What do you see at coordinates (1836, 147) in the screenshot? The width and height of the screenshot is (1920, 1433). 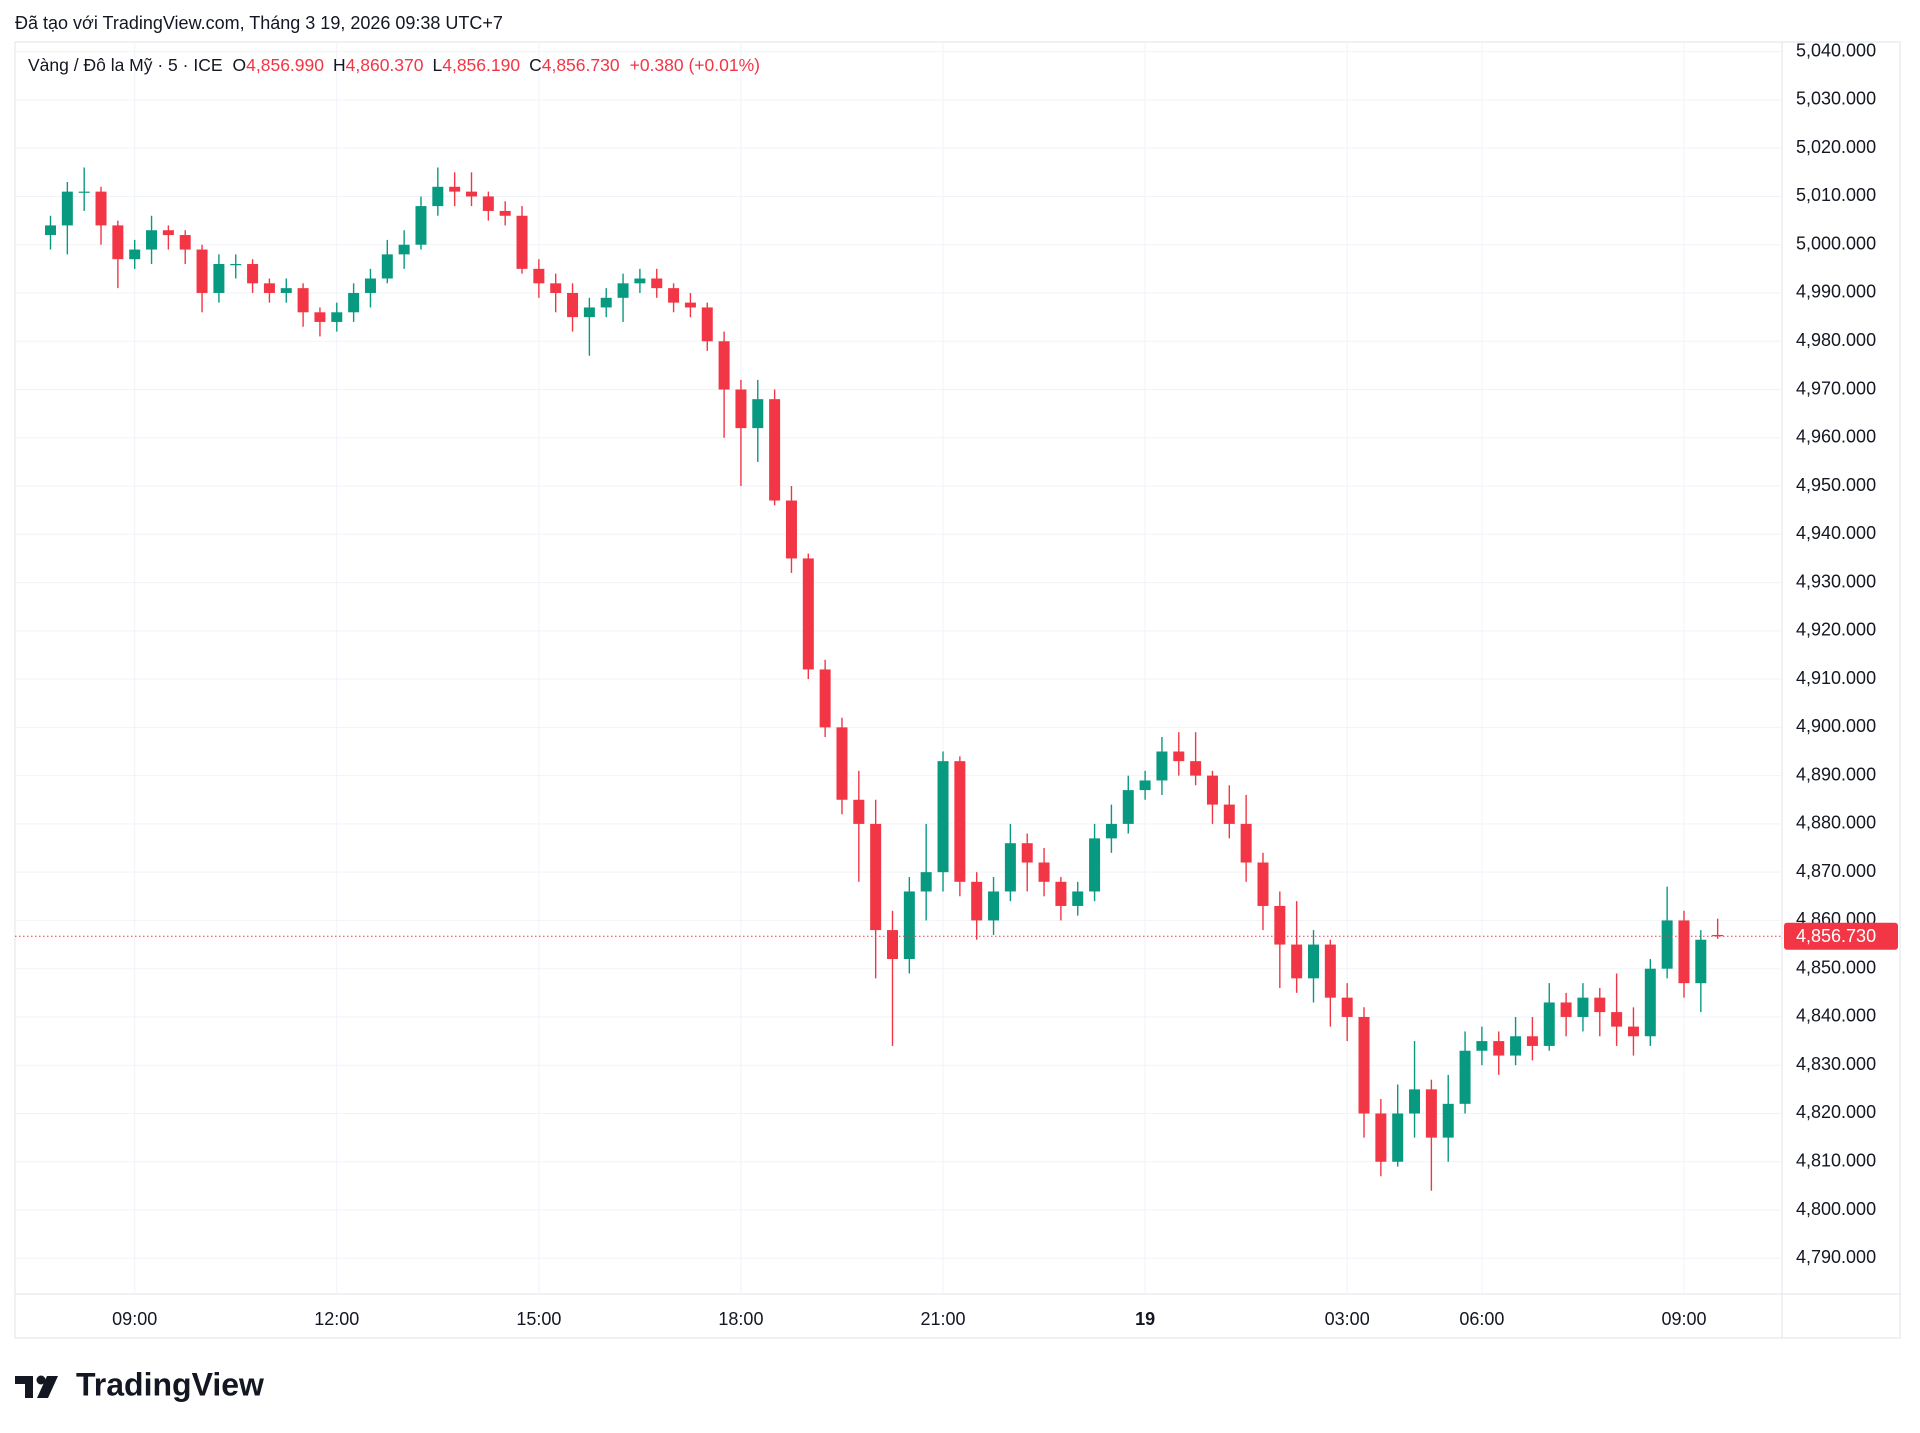 I see `y-tick-label: 5,020.000` at bounding box center [1836, 147].